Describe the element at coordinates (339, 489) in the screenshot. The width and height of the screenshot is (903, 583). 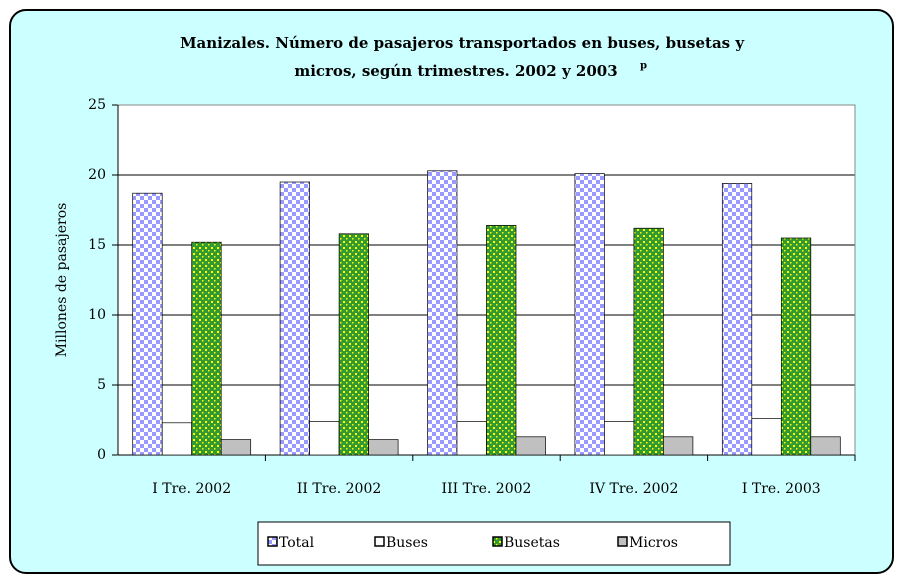
I see `x-tick-label: II Tre. 2002` at that location.